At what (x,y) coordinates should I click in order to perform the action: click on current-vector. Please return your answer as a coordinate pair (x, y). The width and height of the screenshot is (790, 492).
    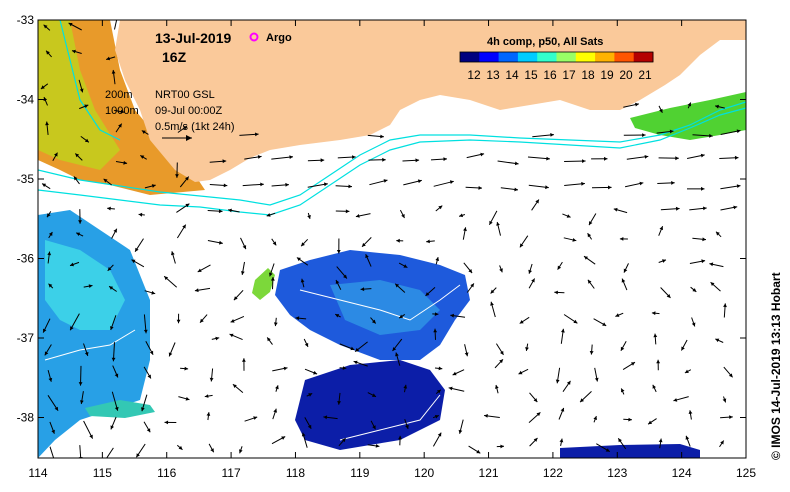
    Looking at the image, I should click on (116, 25).